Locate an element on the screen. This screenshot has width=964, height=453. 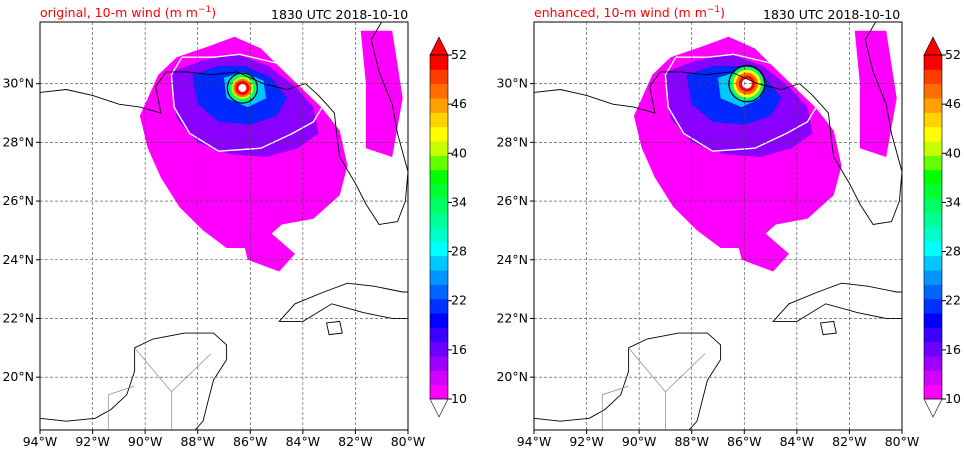
panel-title: enhanced, 10-m wind (m m−1) is located at coordinates (629, 12).